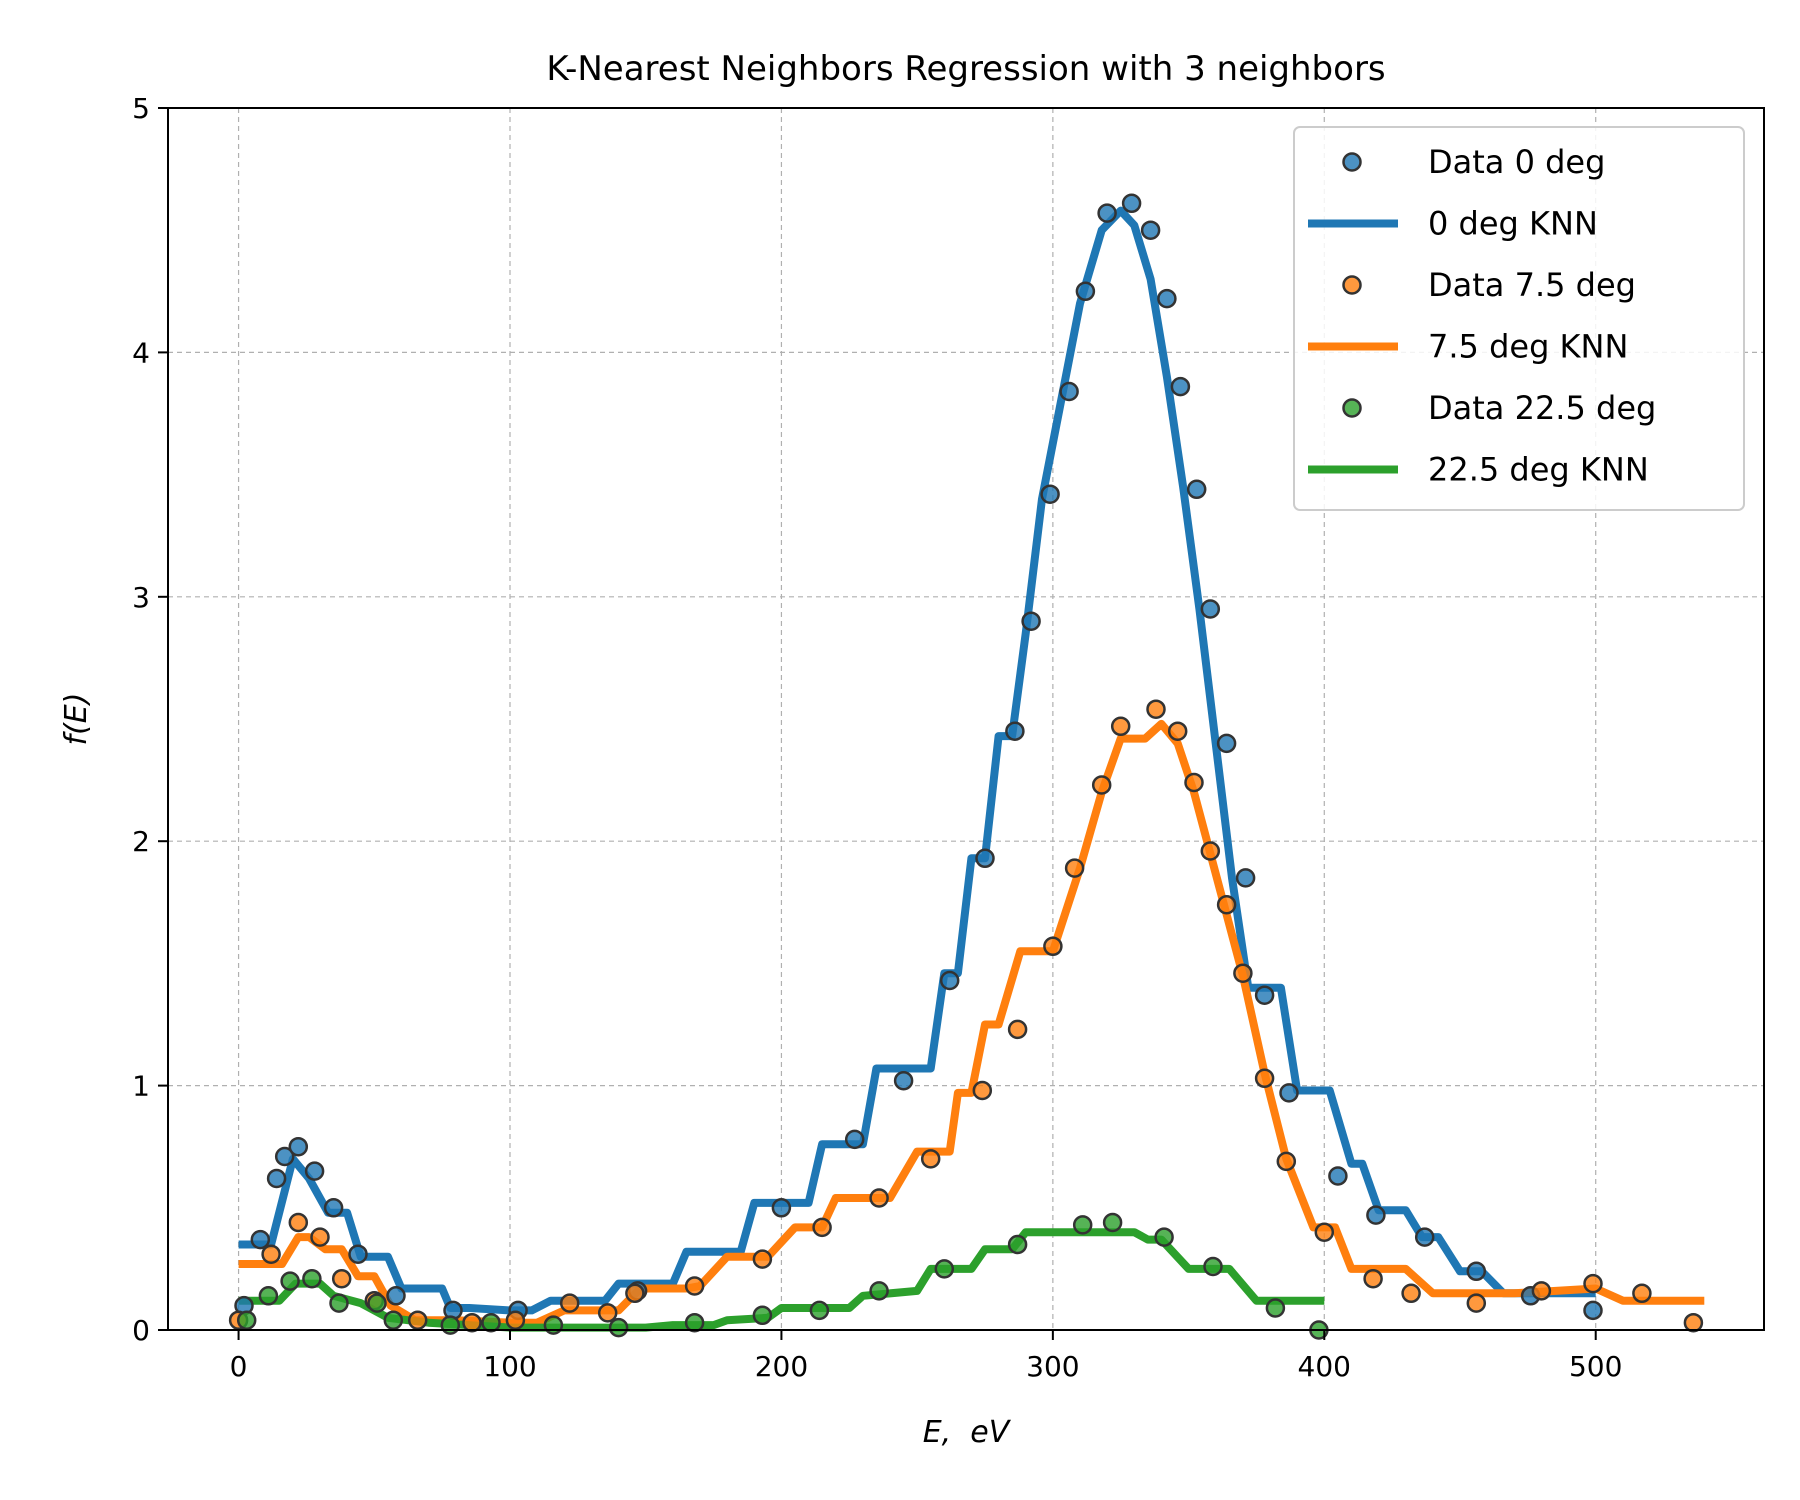  Describe the element at coordinates (141, 1086) in the screenshot. I see `y-tick-label: 1` at that location.